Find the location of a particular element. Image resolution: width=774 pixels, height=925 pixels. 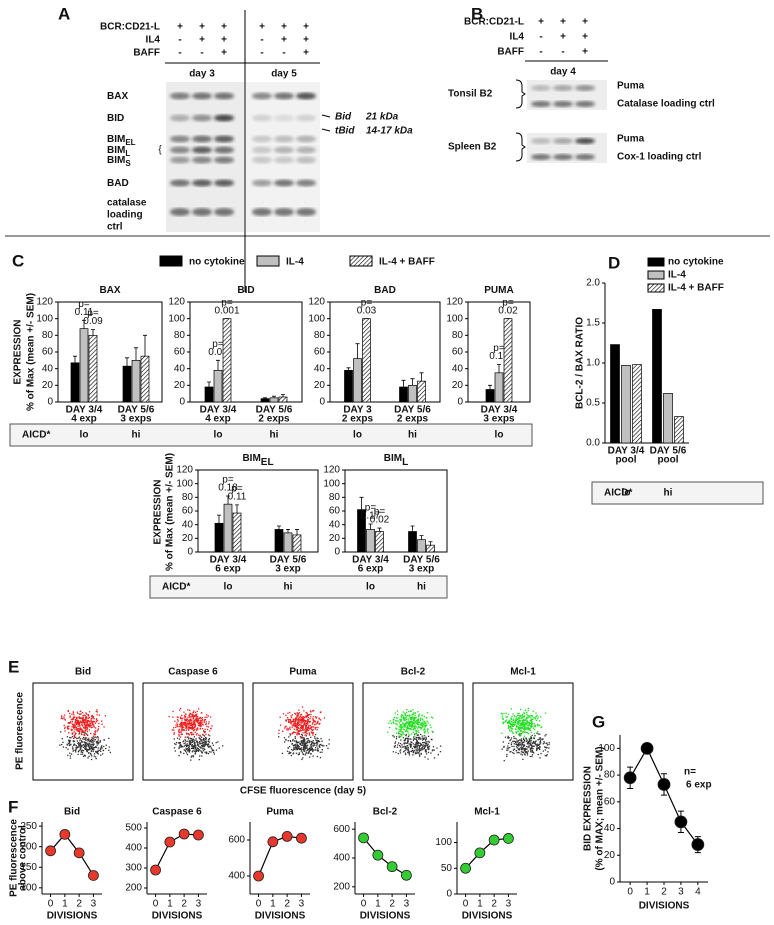

y-tick-label: 100 is located at coordinates (454, 318).